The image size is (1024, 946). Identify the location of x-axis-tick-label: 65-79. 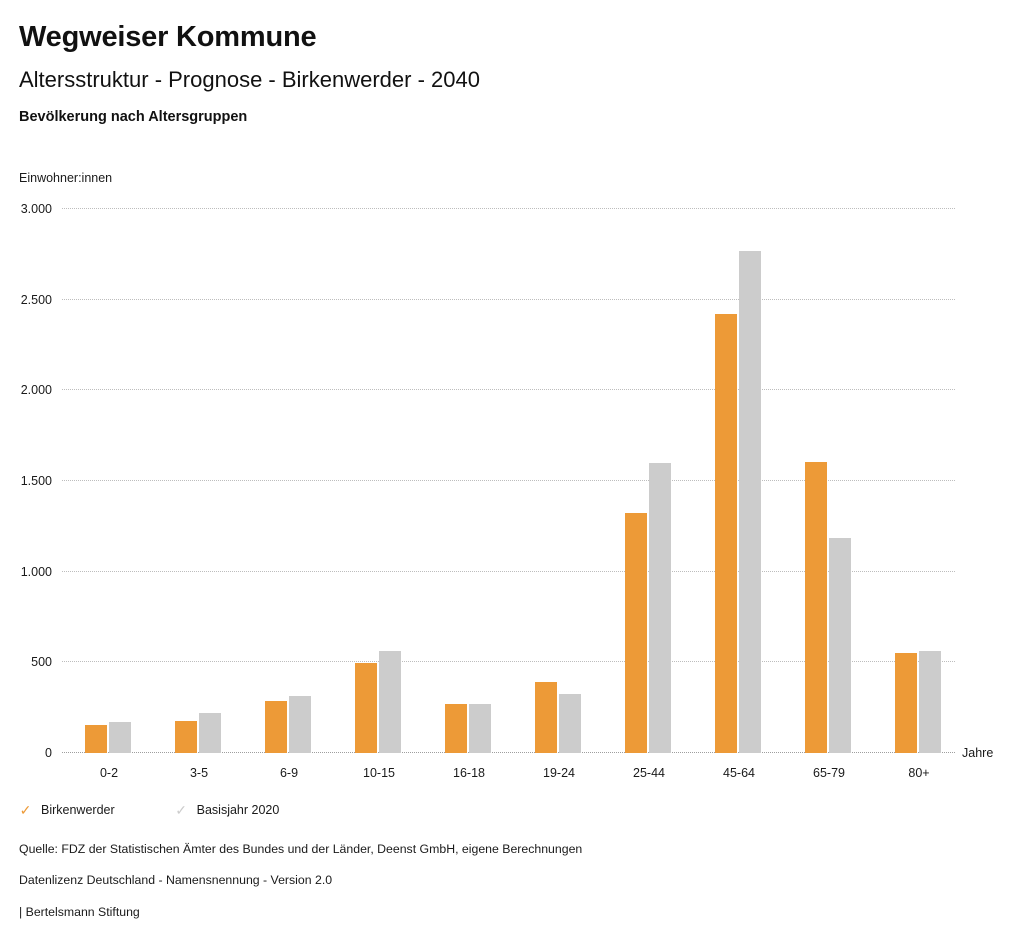
(829, 773).